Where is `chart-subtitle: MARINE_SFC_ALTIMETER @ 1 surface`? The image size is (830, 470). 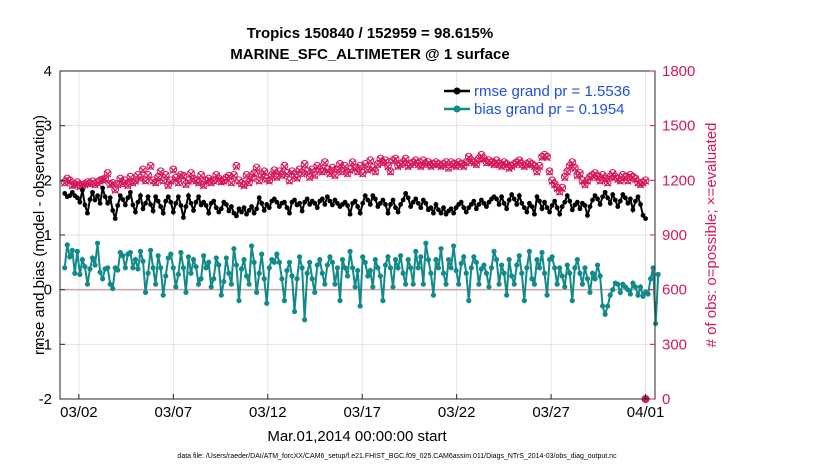 chart-subtitle: MARINE_SFC_ALTIMETER @ 1 surface is located at coordinates (369, 54).